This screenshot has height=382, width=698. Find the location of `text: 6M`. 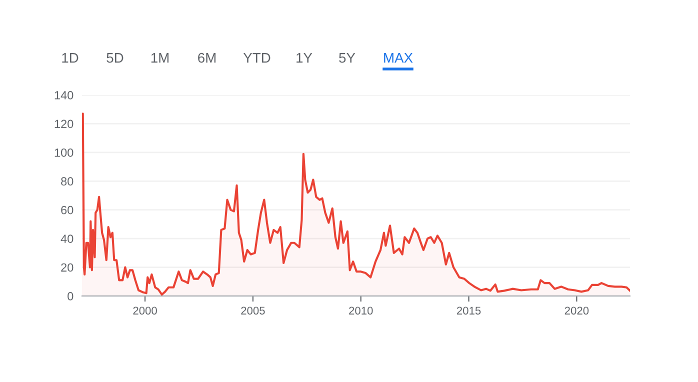

text: 6M is located at coordinates (207, 57).